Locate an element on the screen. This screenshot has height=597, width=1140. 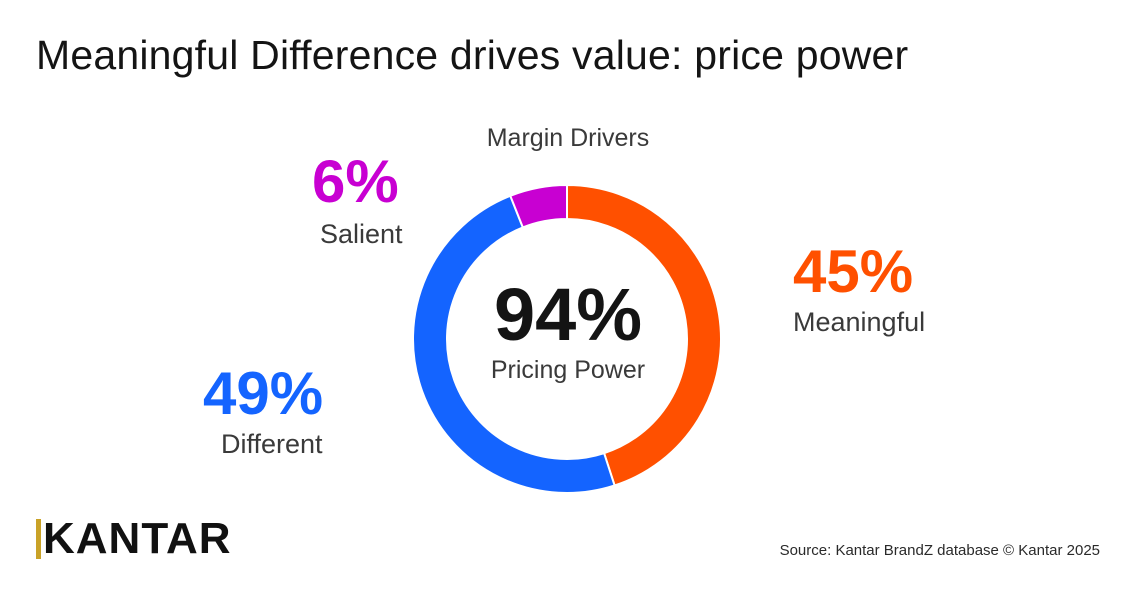
logo-text: KANTAR is located at coordinates (137, 538).